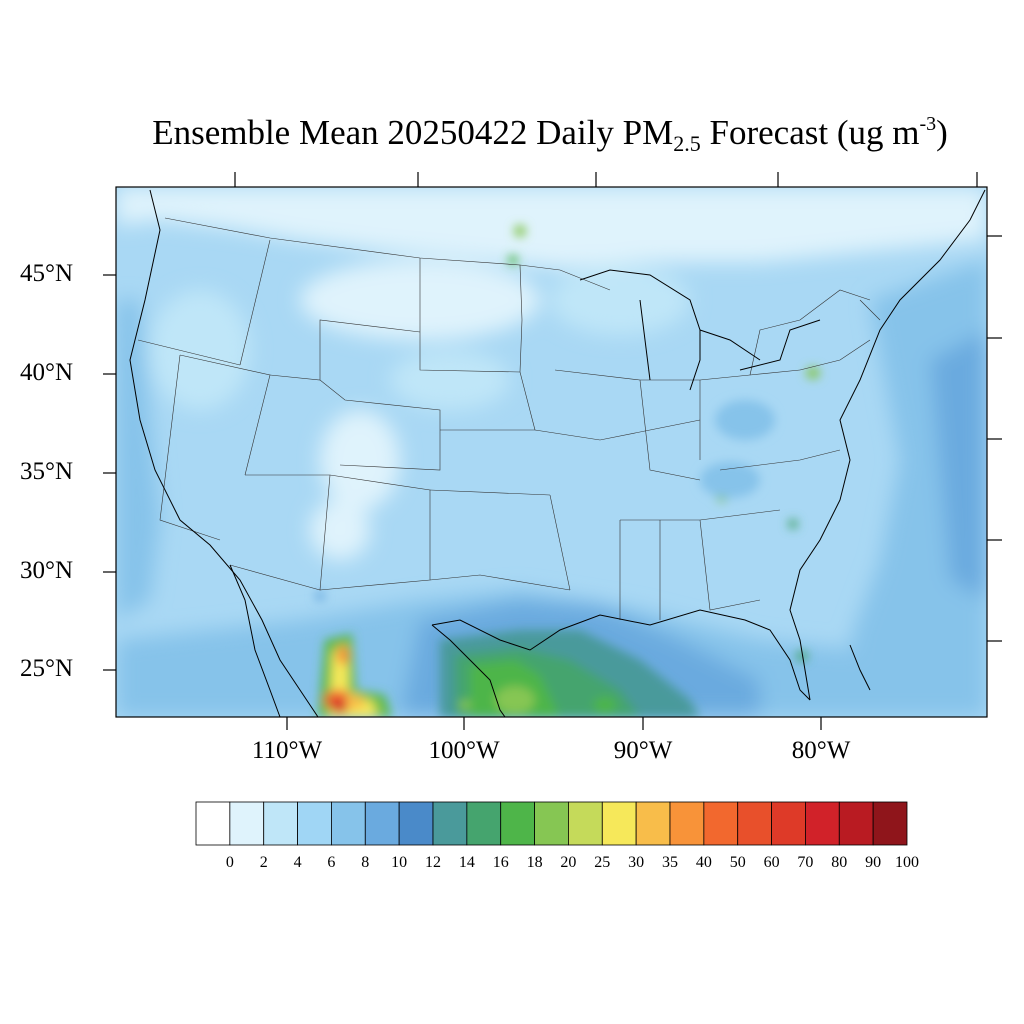 This screenshot has width=1024, height=1024. What do you see at coordinates (331, 862) in the screenshot?
I see `colorbar-label: 6` at bounding box center [331, 862].